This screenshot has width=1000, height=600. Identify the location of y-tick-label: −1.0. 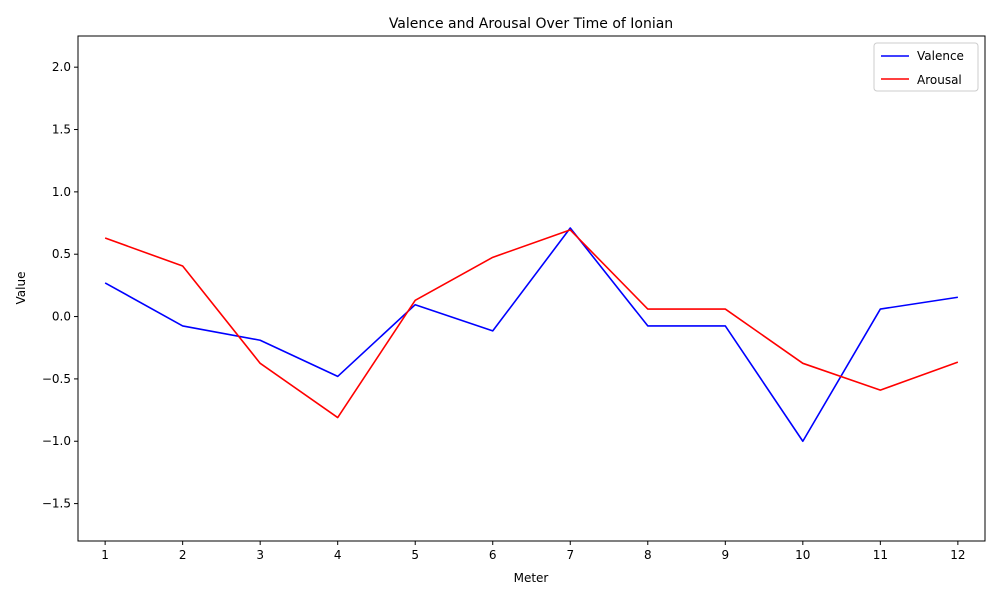
(56, 441).